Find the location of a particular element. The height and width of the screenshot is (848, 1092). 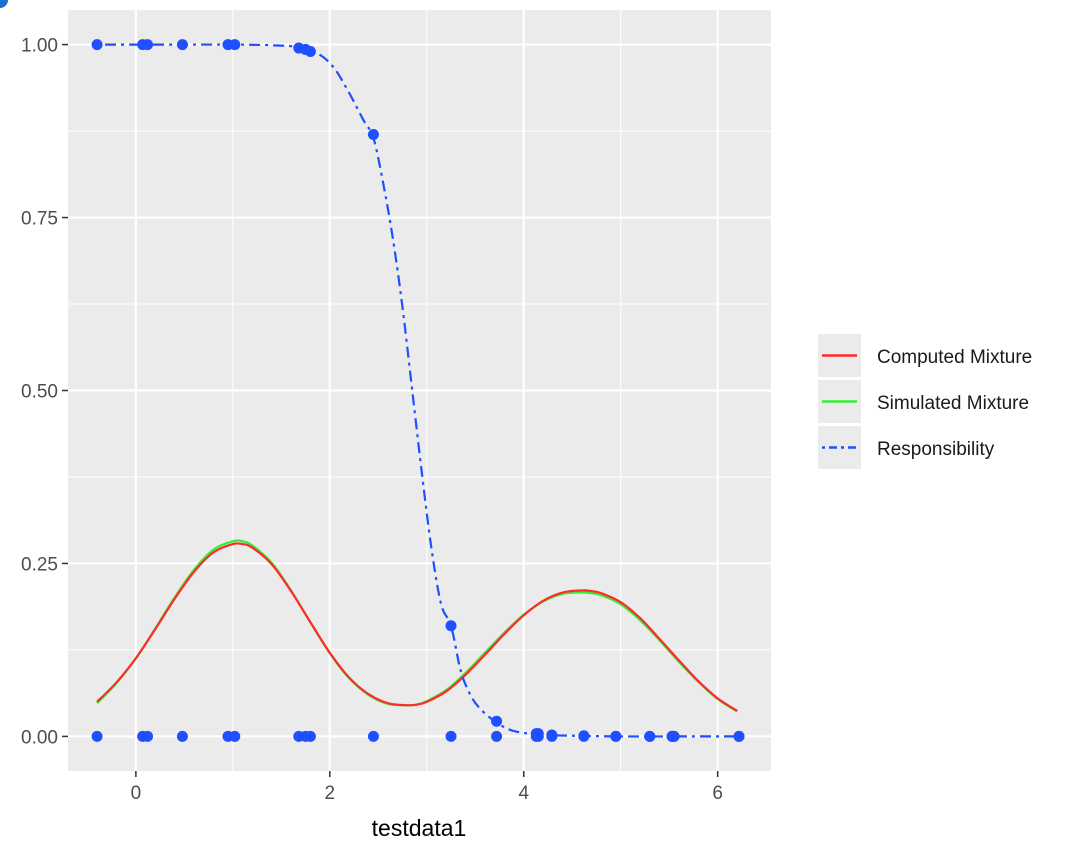

legend-label: Simulated Mixture is located at coordinates (953, 403).